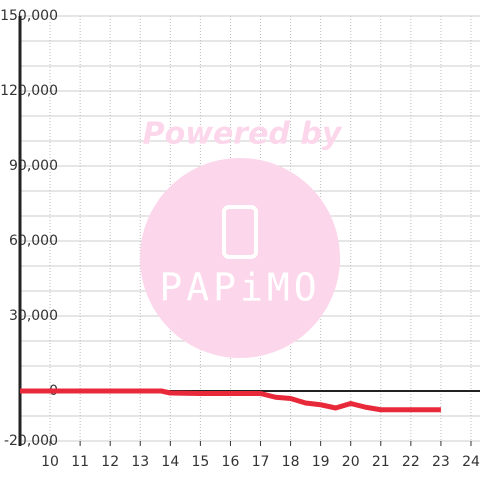 This screenshot has width=480, height=484. Describe the element at coordinates (291, 462) in the screenshot. I see `x-tick-label: 18` at that location.